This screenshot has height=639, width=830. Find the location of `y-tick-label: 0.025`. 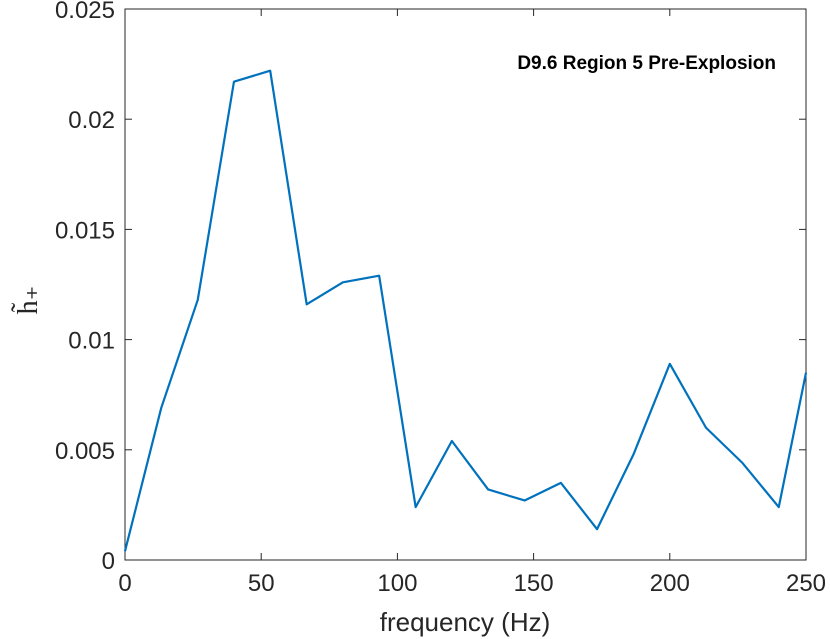

y-tick-label: 0.025 is located at coordinates (85, 12).